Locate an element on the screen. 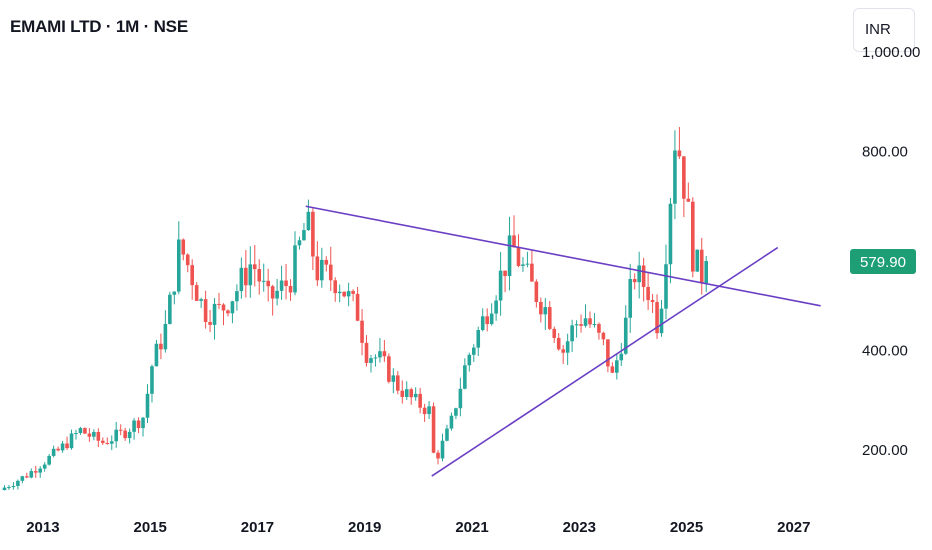 The width and height of the screenshot is (932, 550). x-tick-label: 2021 is located at coordinates (471, 527).